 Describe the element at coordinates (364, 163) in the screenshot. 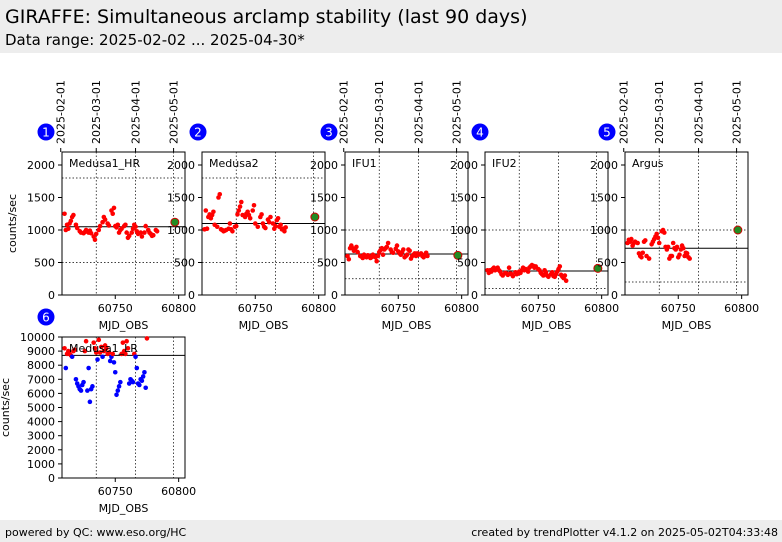

I see `panel-label: IFU1` at that location.